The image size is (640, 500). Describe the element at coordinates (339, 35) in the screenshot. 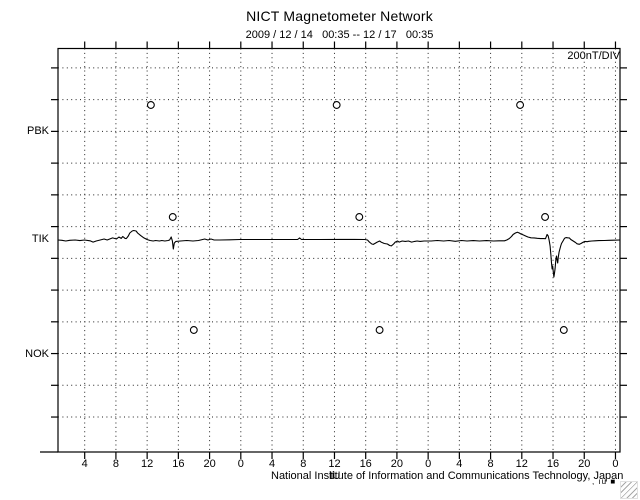

I see `date-range-subtitle: 2009 / 12 / 14 00:35 -- 12 / 17 00:35` at that location.